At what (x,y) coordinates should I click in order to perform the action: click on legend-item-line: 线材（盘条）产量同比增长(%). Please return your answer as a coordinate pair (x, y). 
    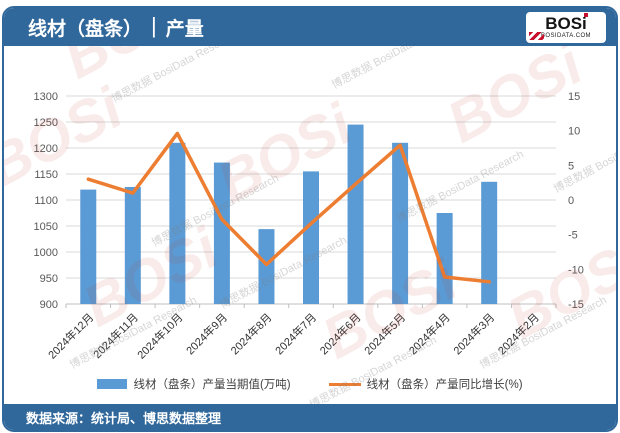
    Looking at the image, I should click on (425, 384).